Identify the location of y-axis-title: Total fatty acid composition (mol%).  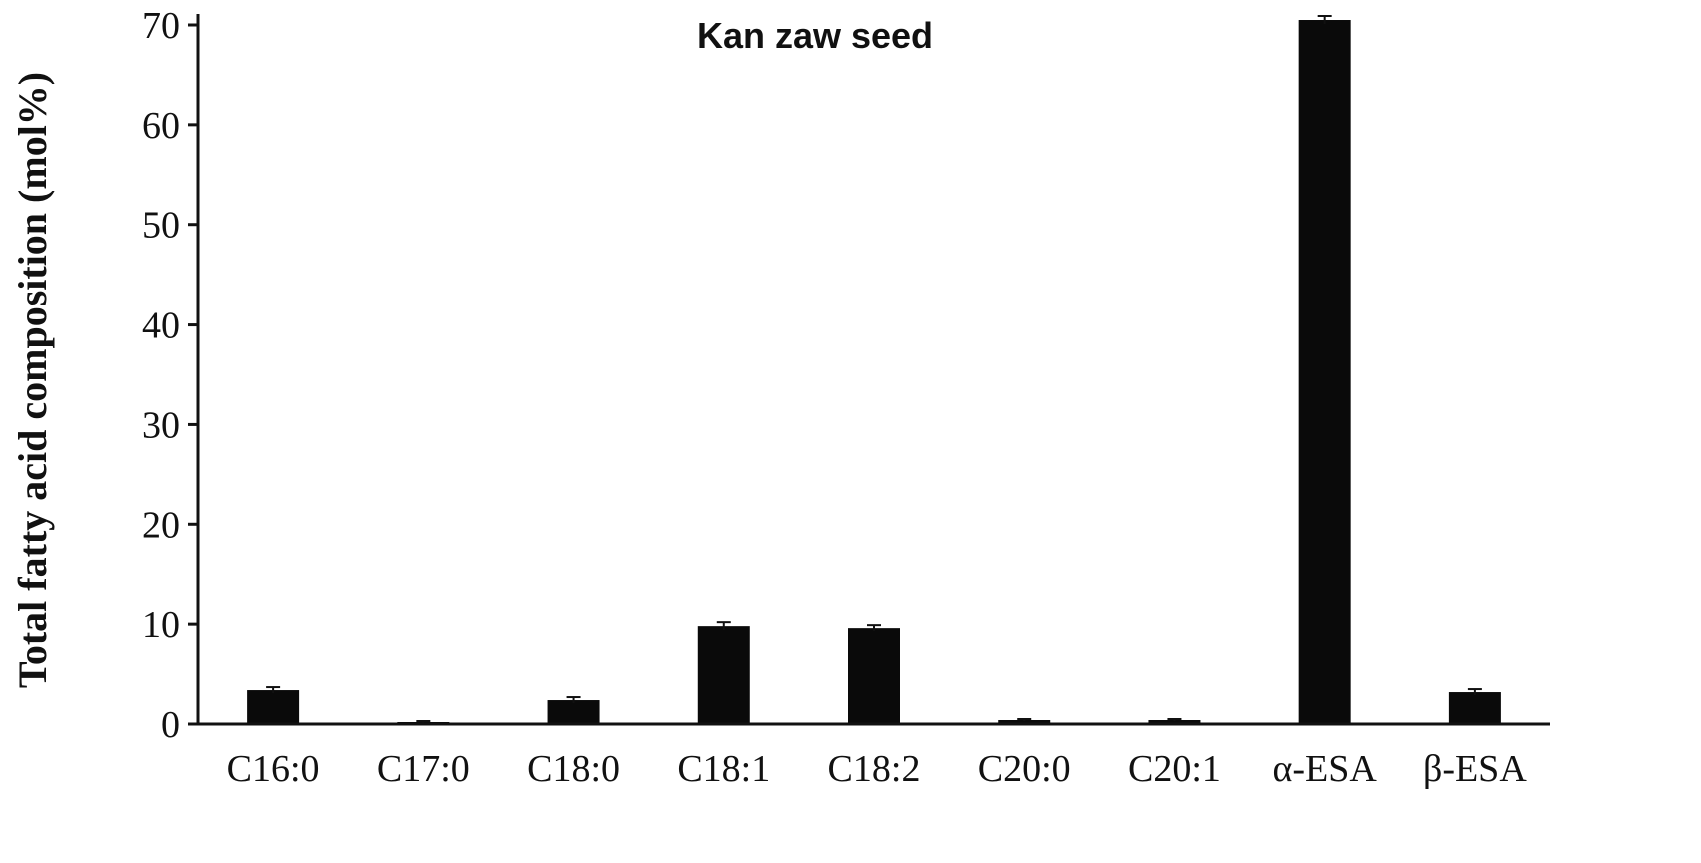
(32, 380).